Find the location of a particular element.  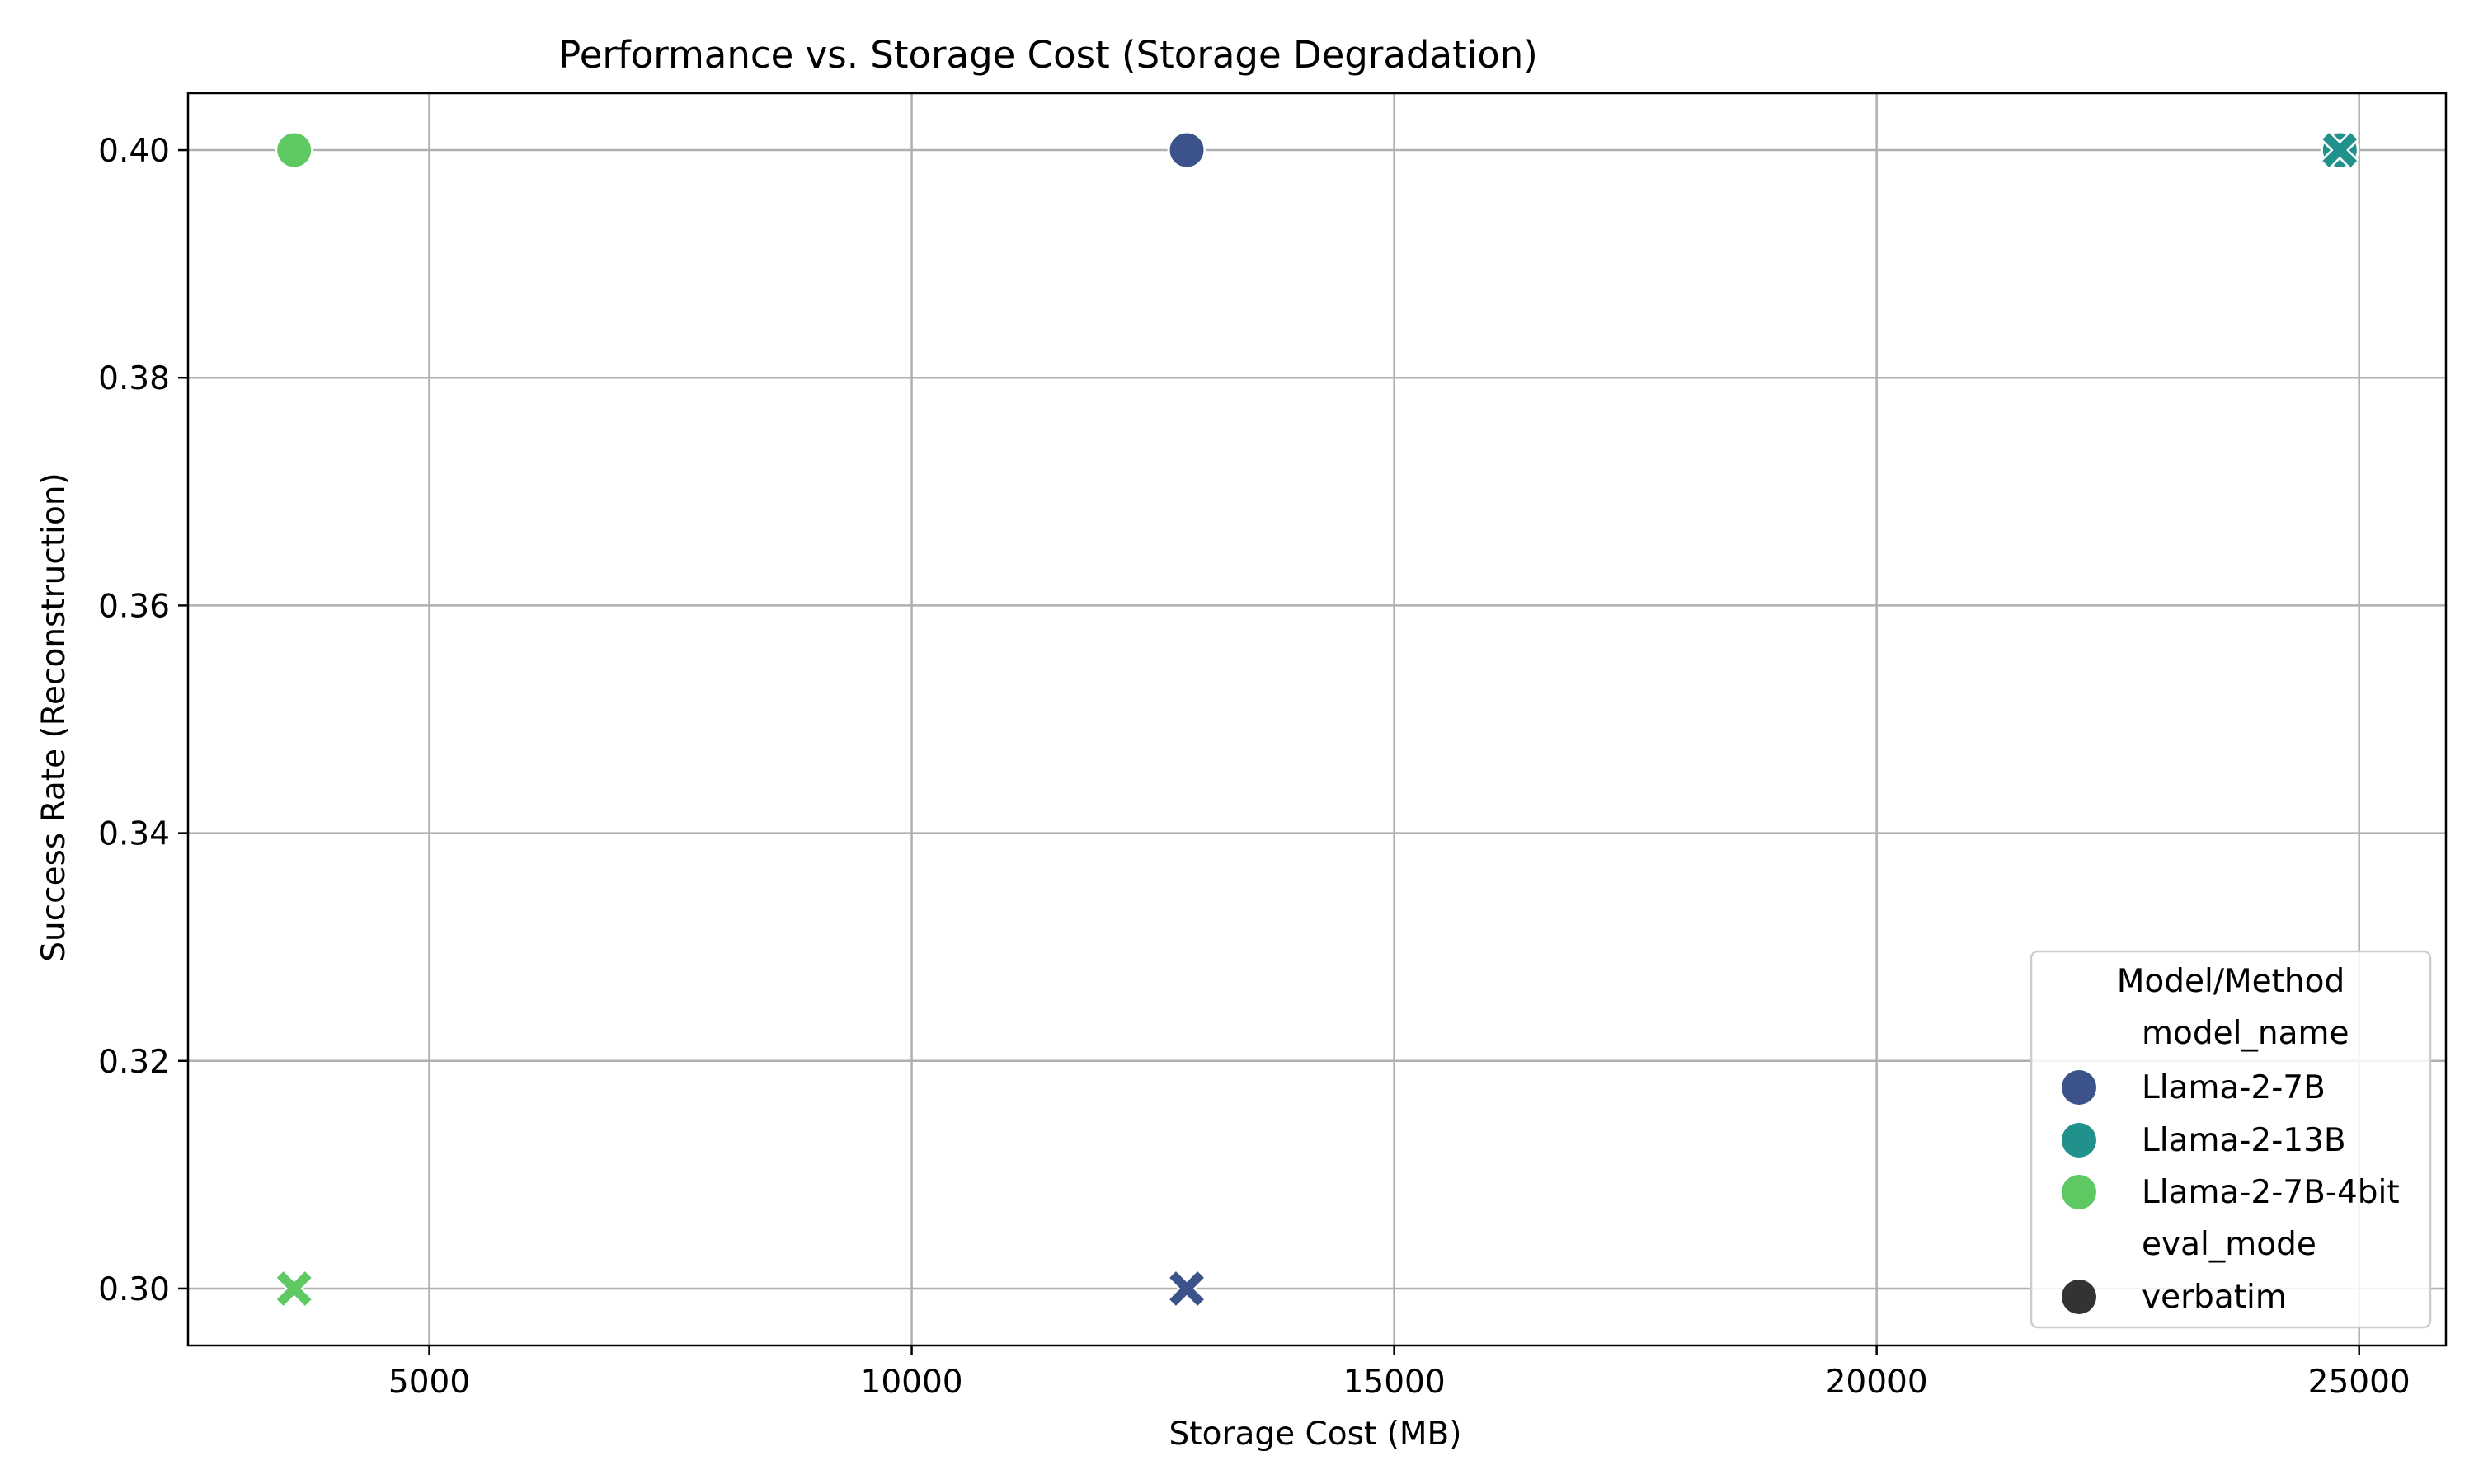

legend-box is located at coordinates (2231, 1139).